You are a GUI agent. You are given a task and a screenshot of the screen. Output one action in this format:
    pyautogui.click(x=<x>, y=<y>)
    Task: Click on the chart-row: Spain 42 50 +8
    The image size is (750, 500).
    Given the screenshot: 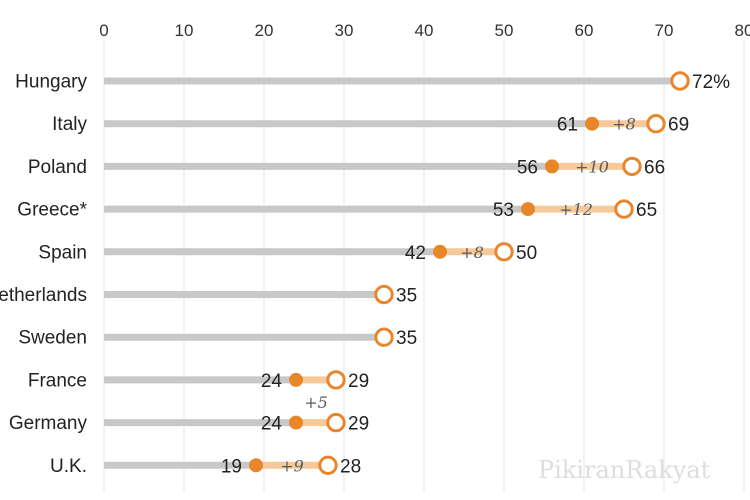 What is the action you would take?
    pyautogui.click(x=287, y=253)
    